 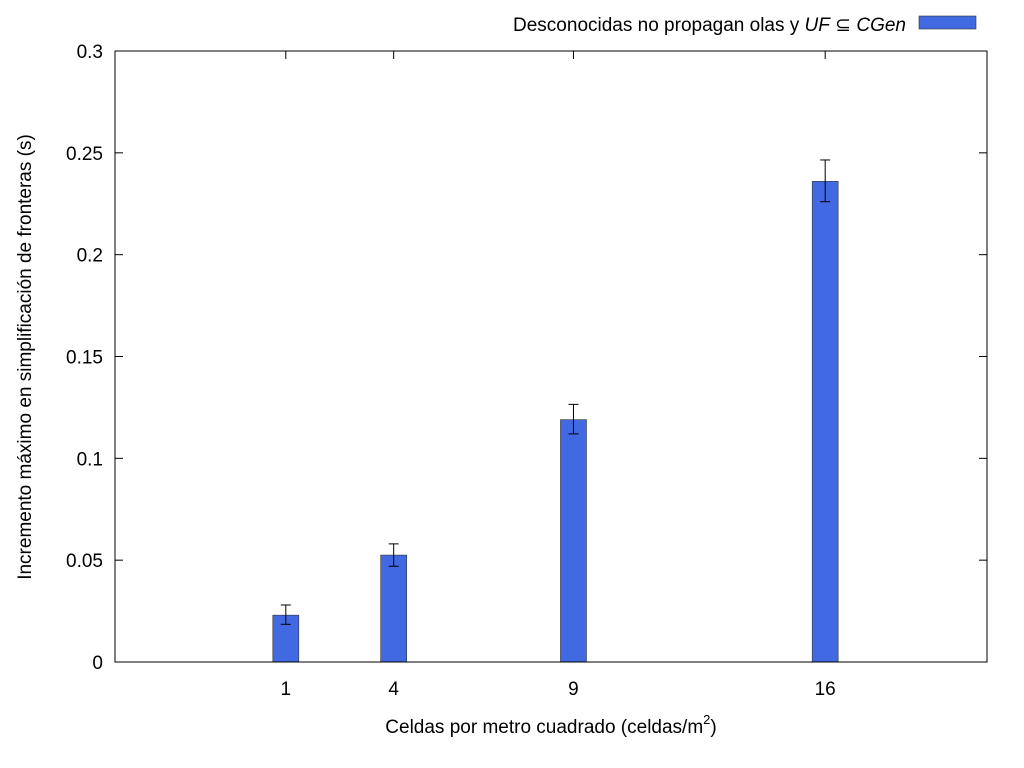 I want to click on x-tick-labels: 1 4 9 16, so click(x=558, y=689).